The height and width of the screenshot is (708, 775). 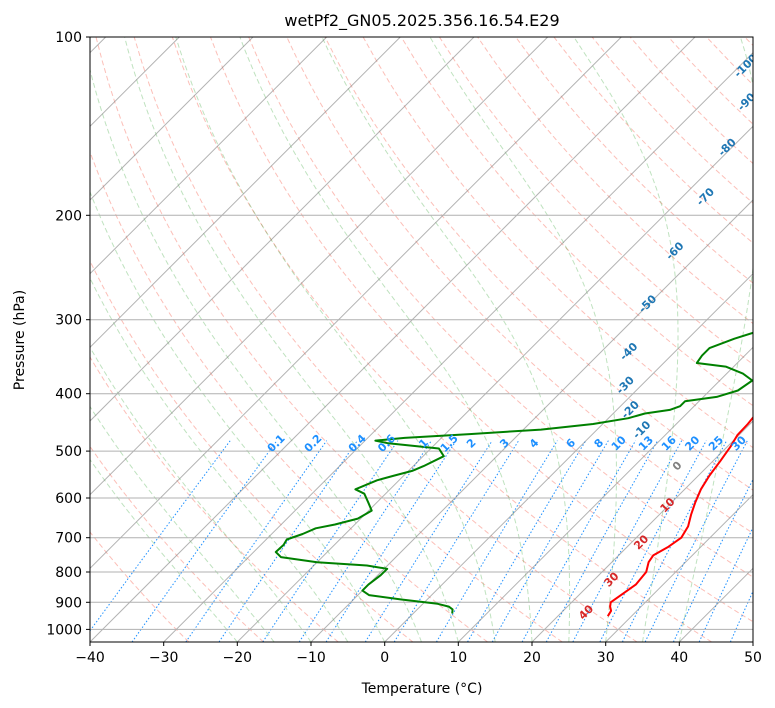 What do you see at coordinates (532, 658) in the screenshot?
I see `x-tick-label: 20` at bounding box center [532, 658].